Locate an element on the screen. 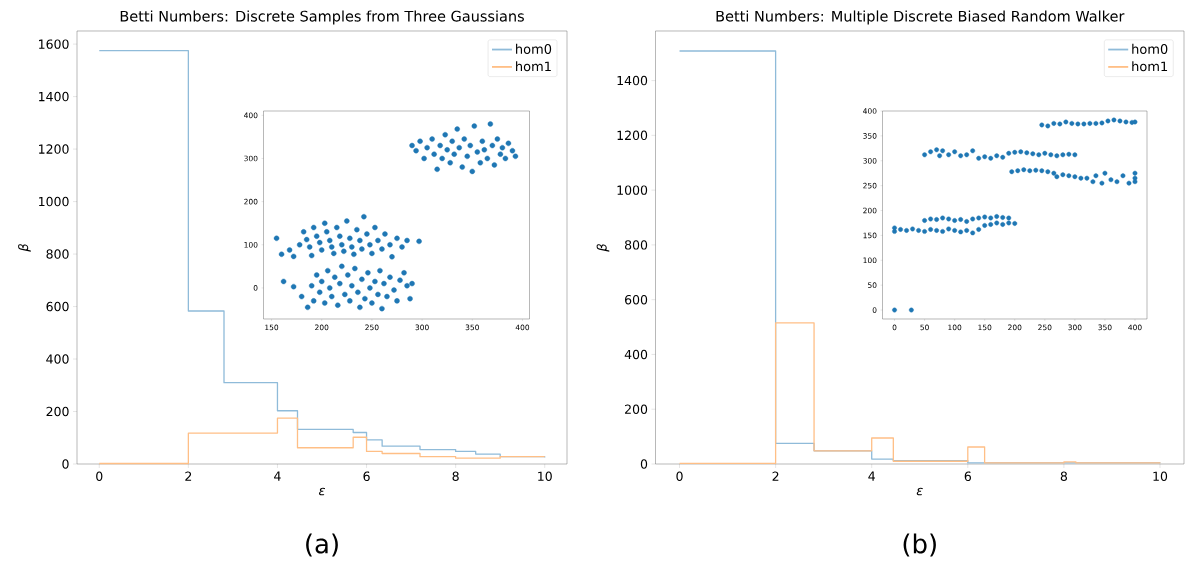 The width and height of the screenshot is (1187, 571). chart-title: Betti Numbers: Multiple Discrete Biased Random Walker is located at coordinates (920, 17).